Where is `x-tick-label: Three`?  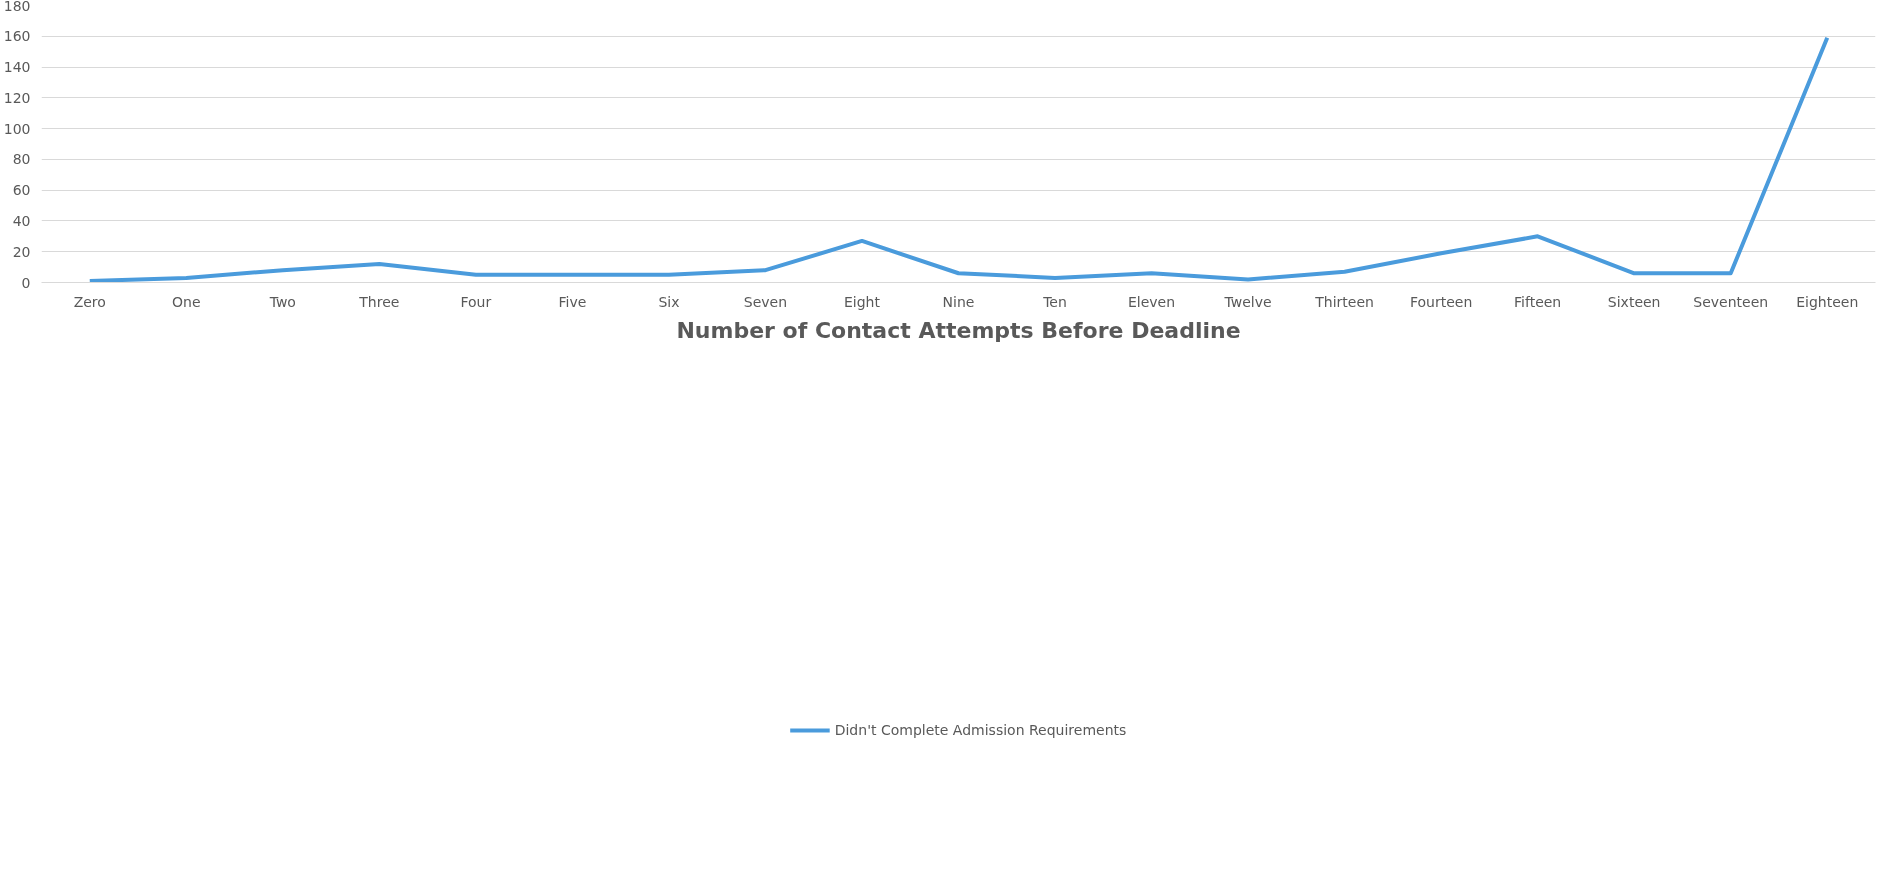
x-tick-label: Three is located at coordinates (379, 301).